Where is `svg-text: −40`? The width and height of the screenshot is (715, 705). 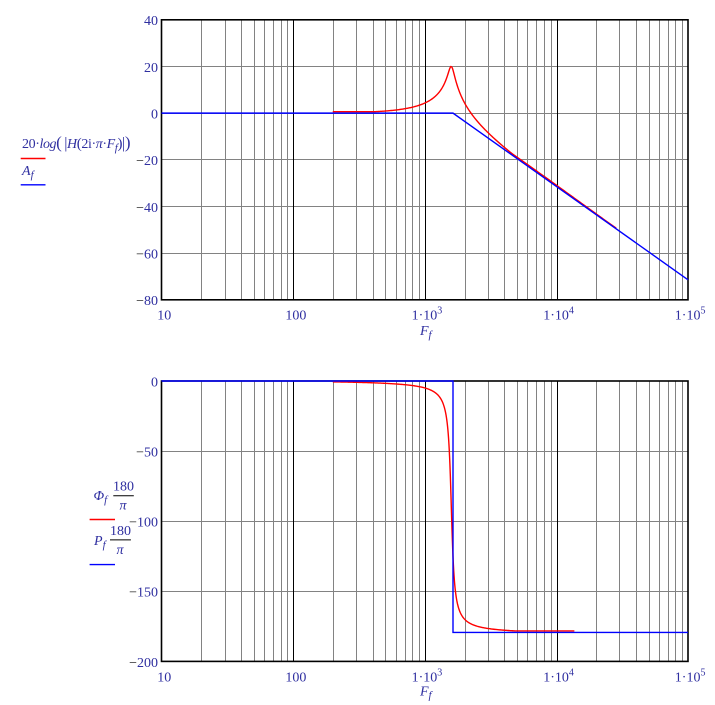 svg-text: −40 is located at coordinates (147, 208).